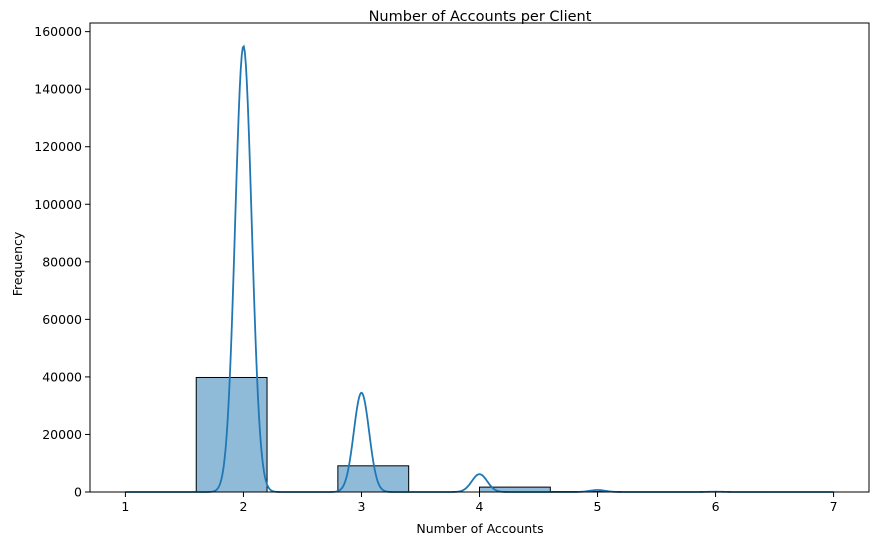  Describe the element at coordinates (58, 204) in the screenshot. I see `y-tick-label: 100000` at that location.